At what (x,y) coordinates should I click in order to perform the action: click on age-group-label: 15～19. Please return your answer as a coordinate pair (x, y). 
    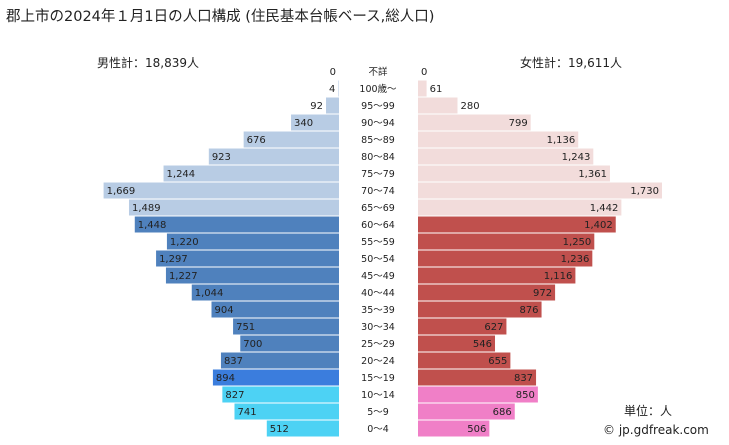
    Looking at the image, I should click on (378, 378).